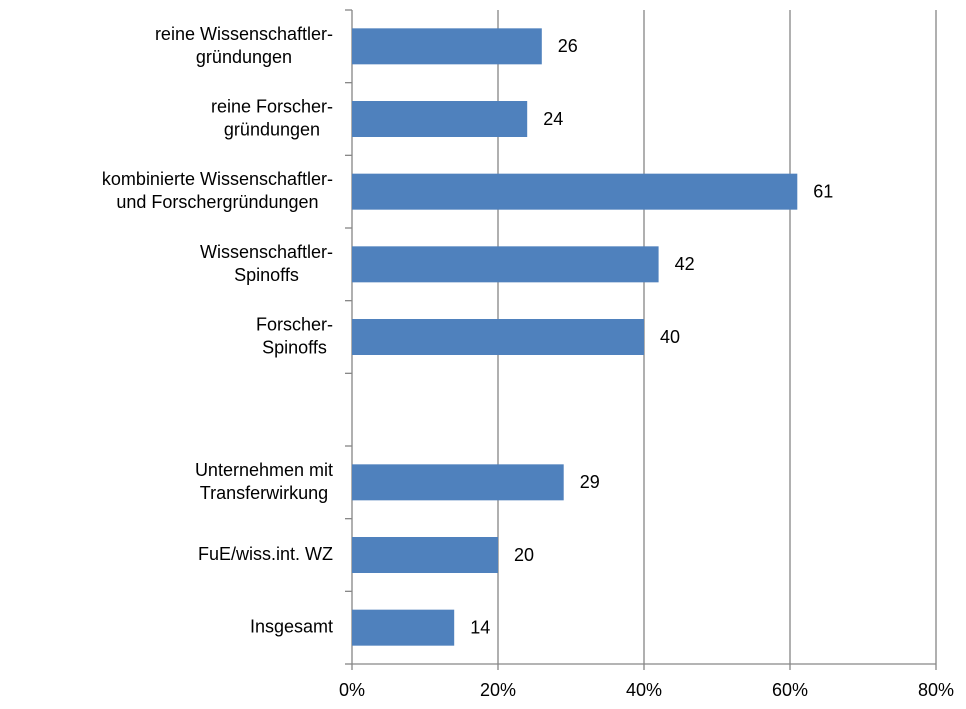 The height and width of the screenshot is (709, 966). I want to click on y-tick-label: FuE/wiss.int. WZ, so click(265, 554).